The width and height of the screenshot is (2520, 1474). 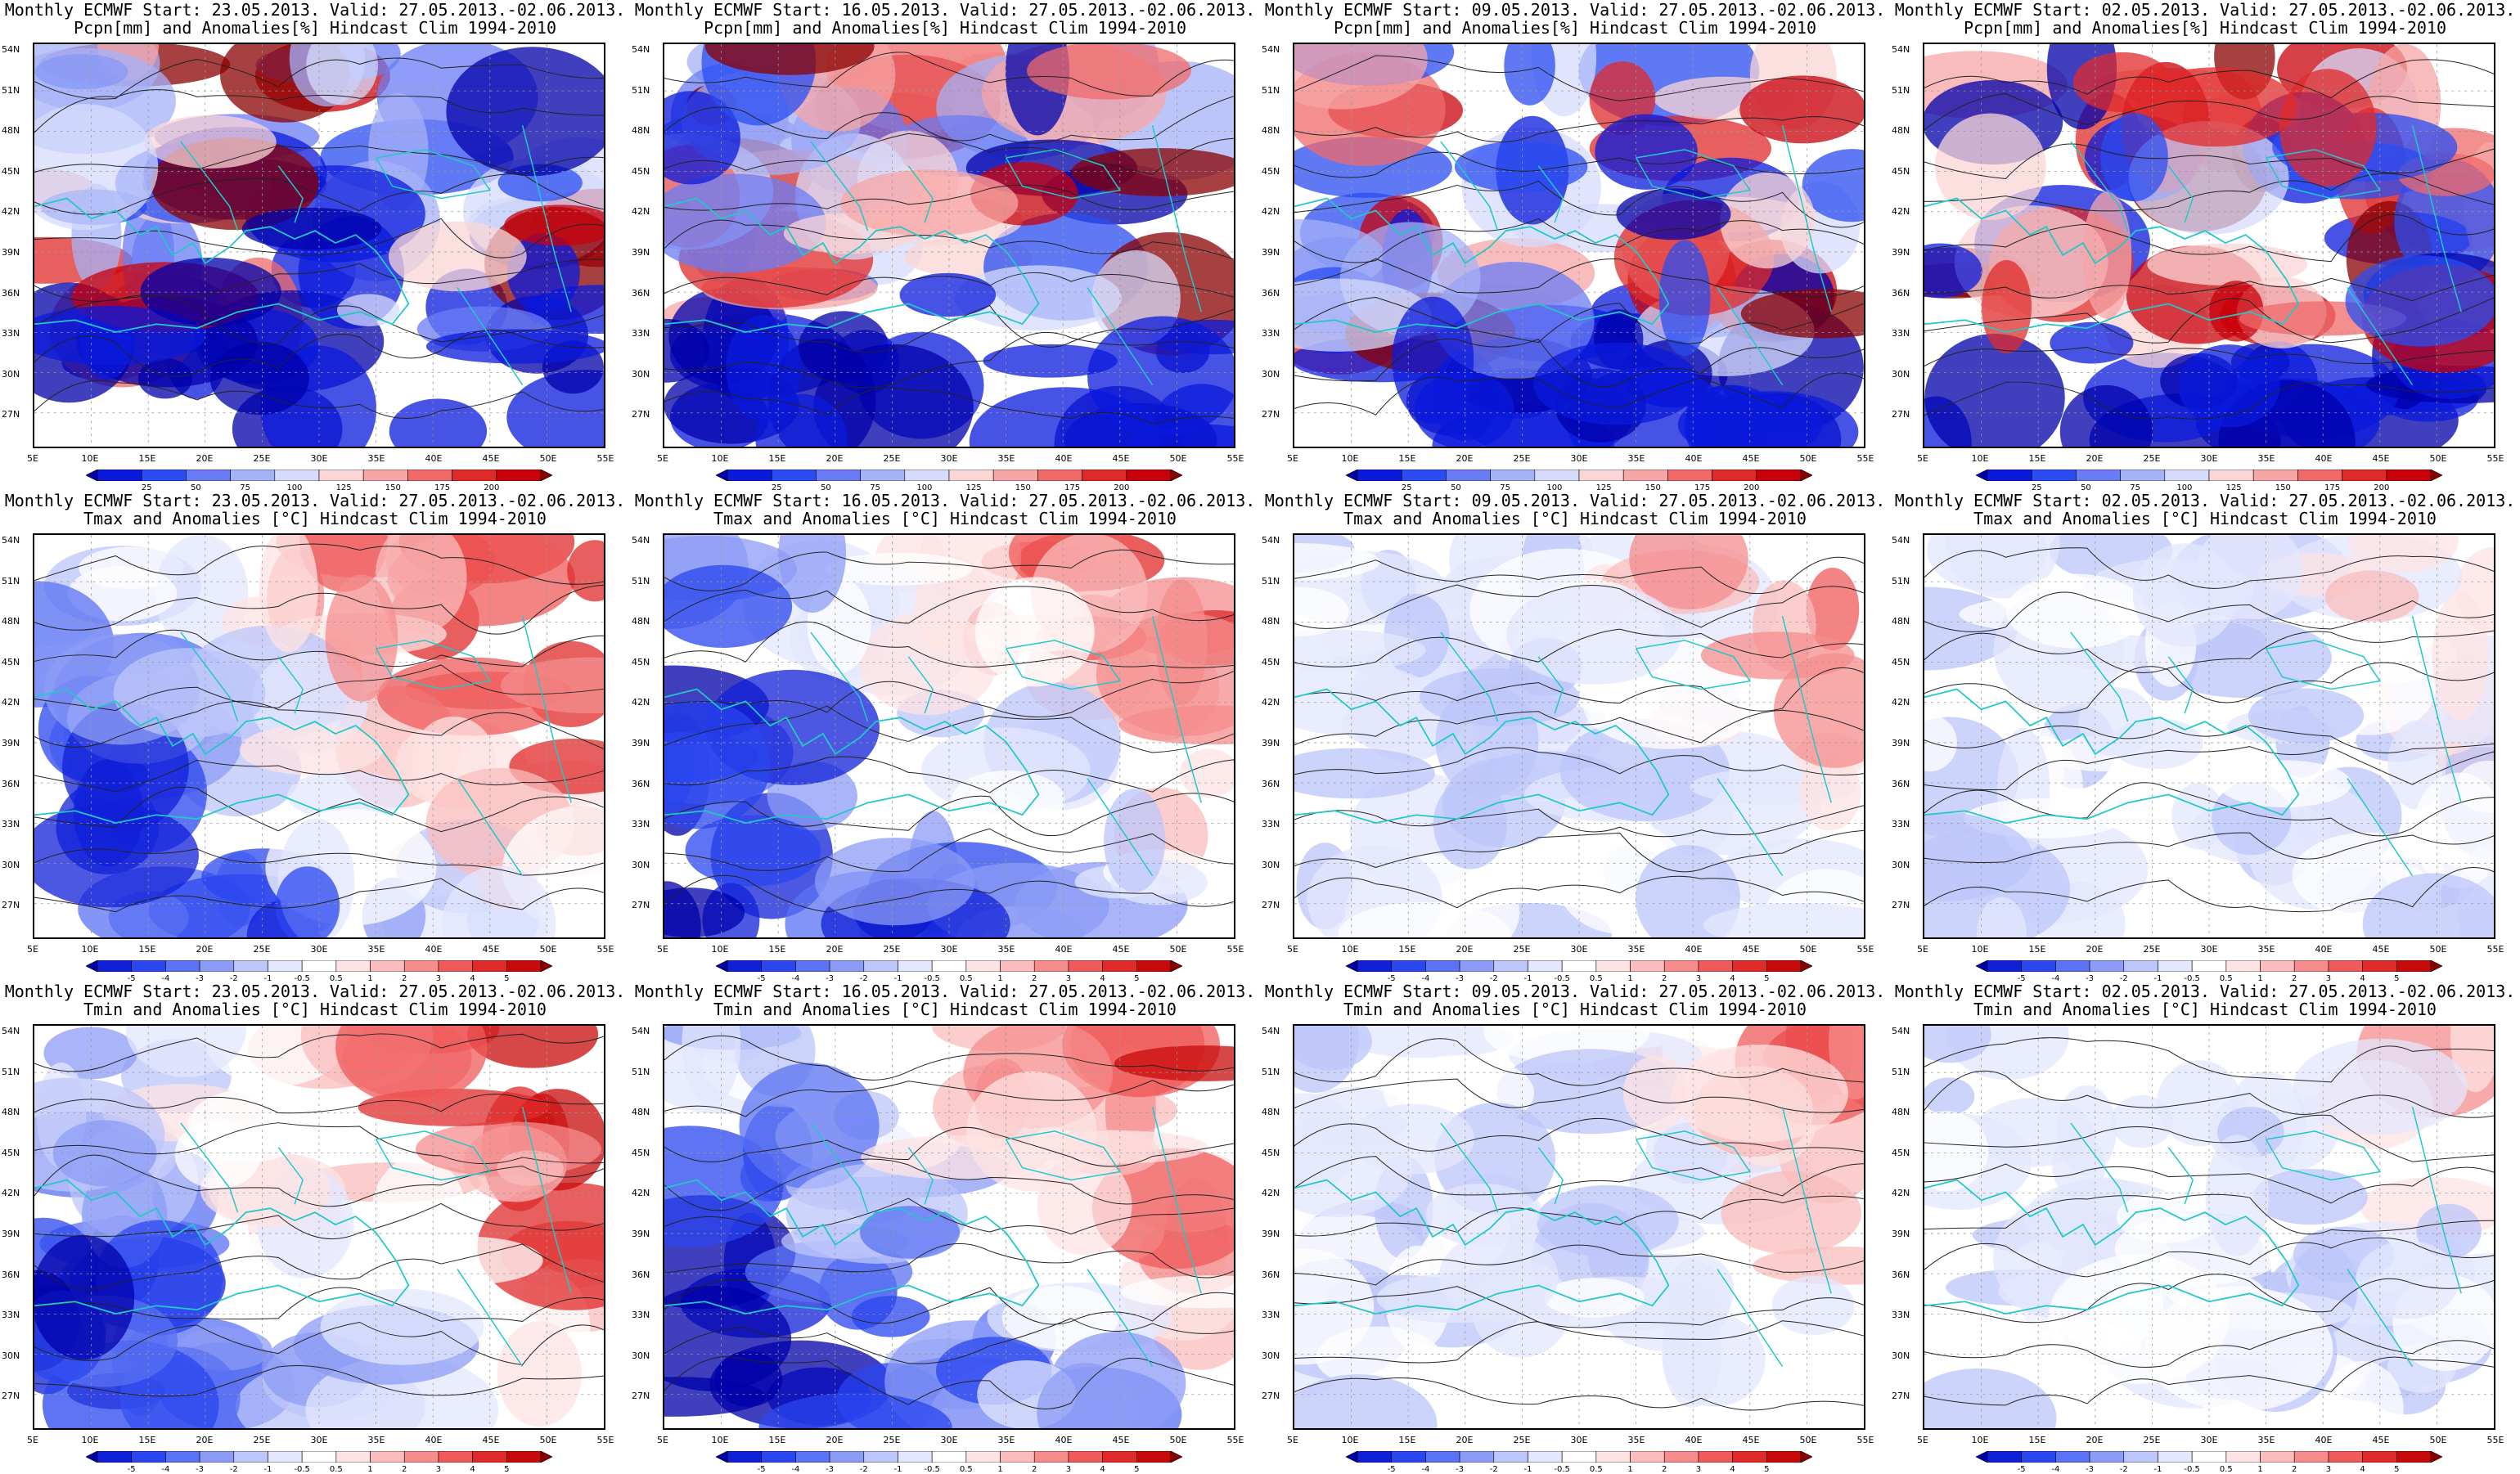 What do you see at coordinates (443, 487) in the screenshot?
I see `colorbar-tick-label: 175` at bounding box center [443, 487].